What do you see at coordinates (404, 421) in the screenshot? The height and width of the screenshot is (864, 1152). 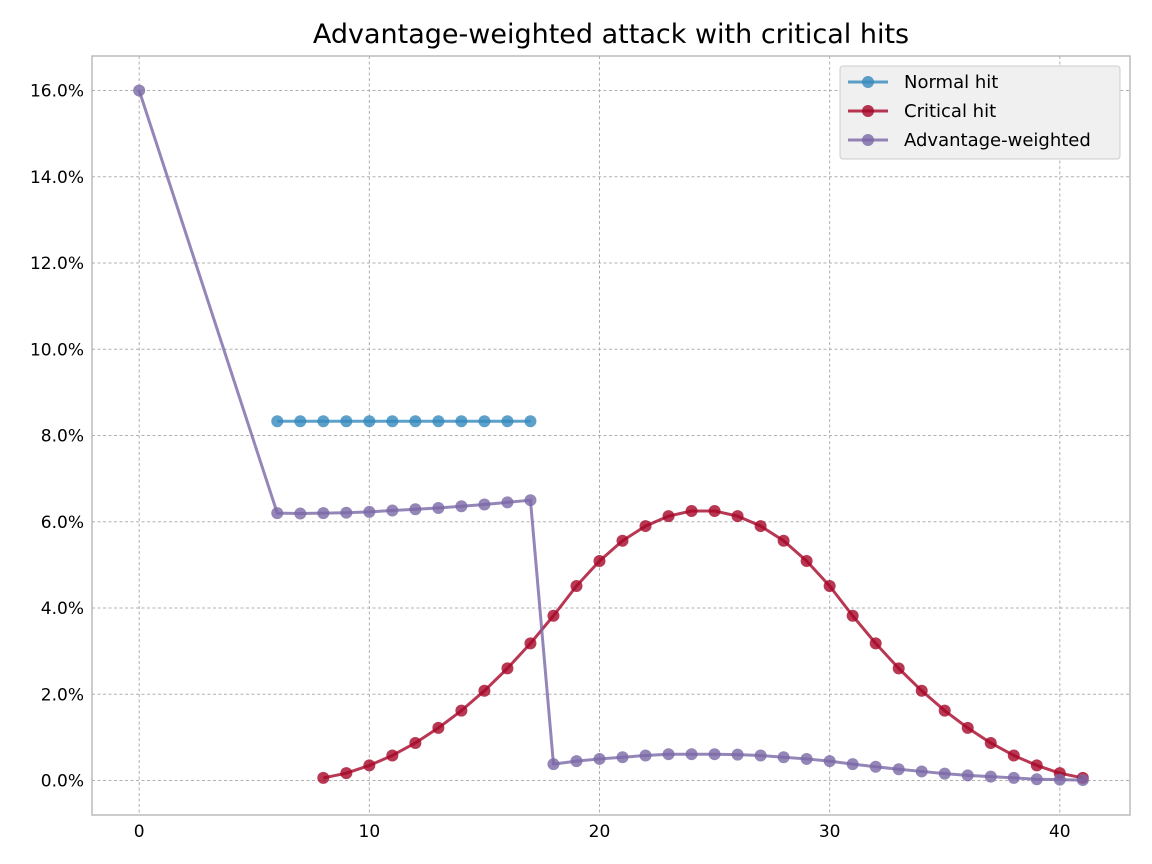 I see `series-normal-hit` at bounding box center [404, 421].